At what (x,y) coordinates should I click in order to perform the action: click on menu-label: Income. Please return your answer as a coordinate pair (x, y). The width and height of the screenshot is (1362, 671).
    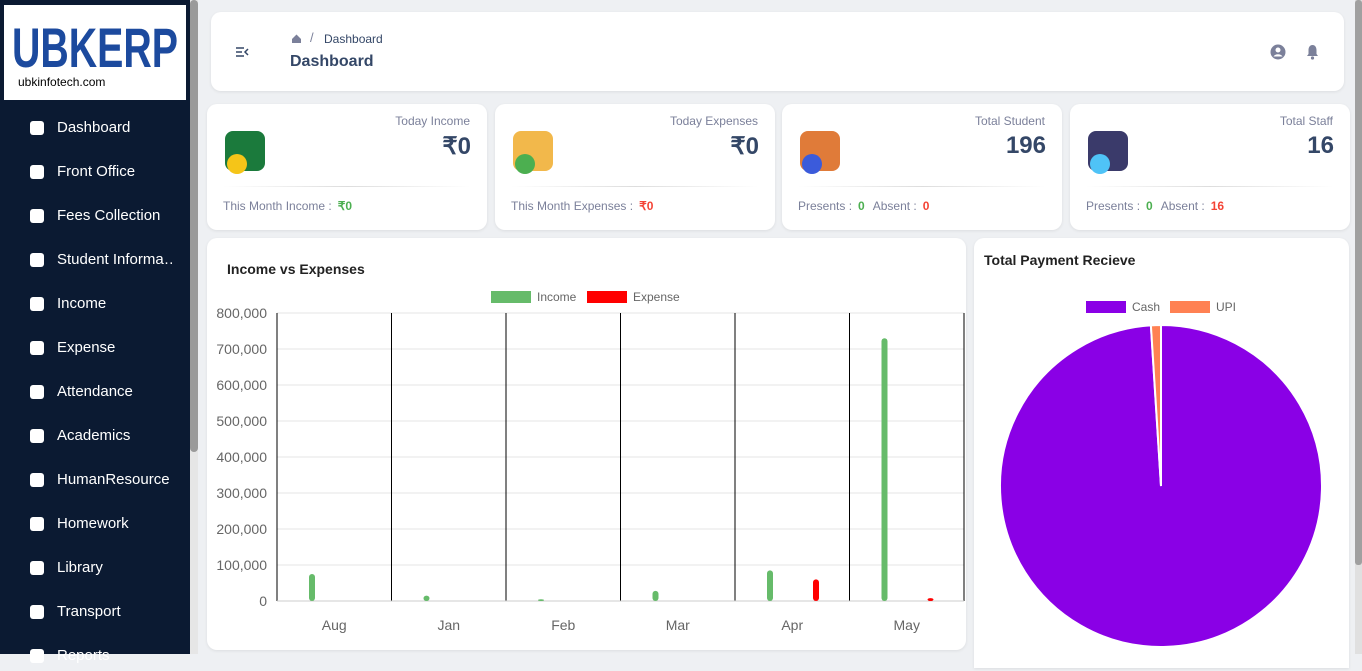
    Looking at the image, I should click on (82, 303).